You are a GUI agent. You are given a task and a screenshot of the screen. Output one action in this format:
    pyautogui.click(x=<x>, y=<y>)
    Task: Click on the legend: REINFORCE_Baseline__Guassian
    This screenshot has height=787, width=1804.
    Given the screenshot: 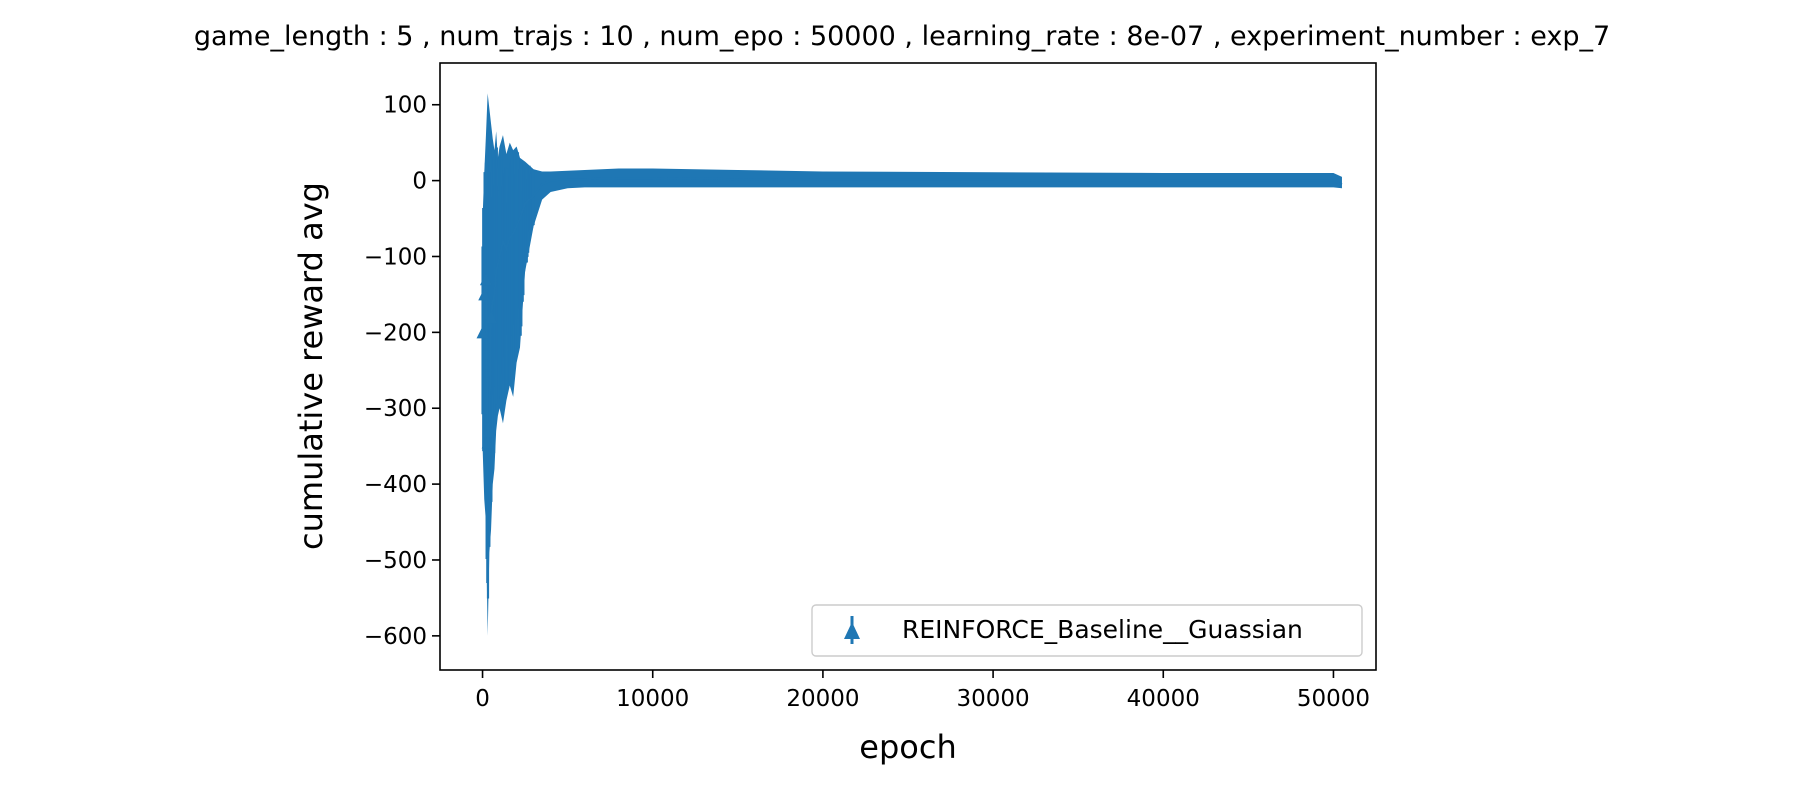 What is the action you would take?
    pyautogui.click(x=1087, y=630)
    